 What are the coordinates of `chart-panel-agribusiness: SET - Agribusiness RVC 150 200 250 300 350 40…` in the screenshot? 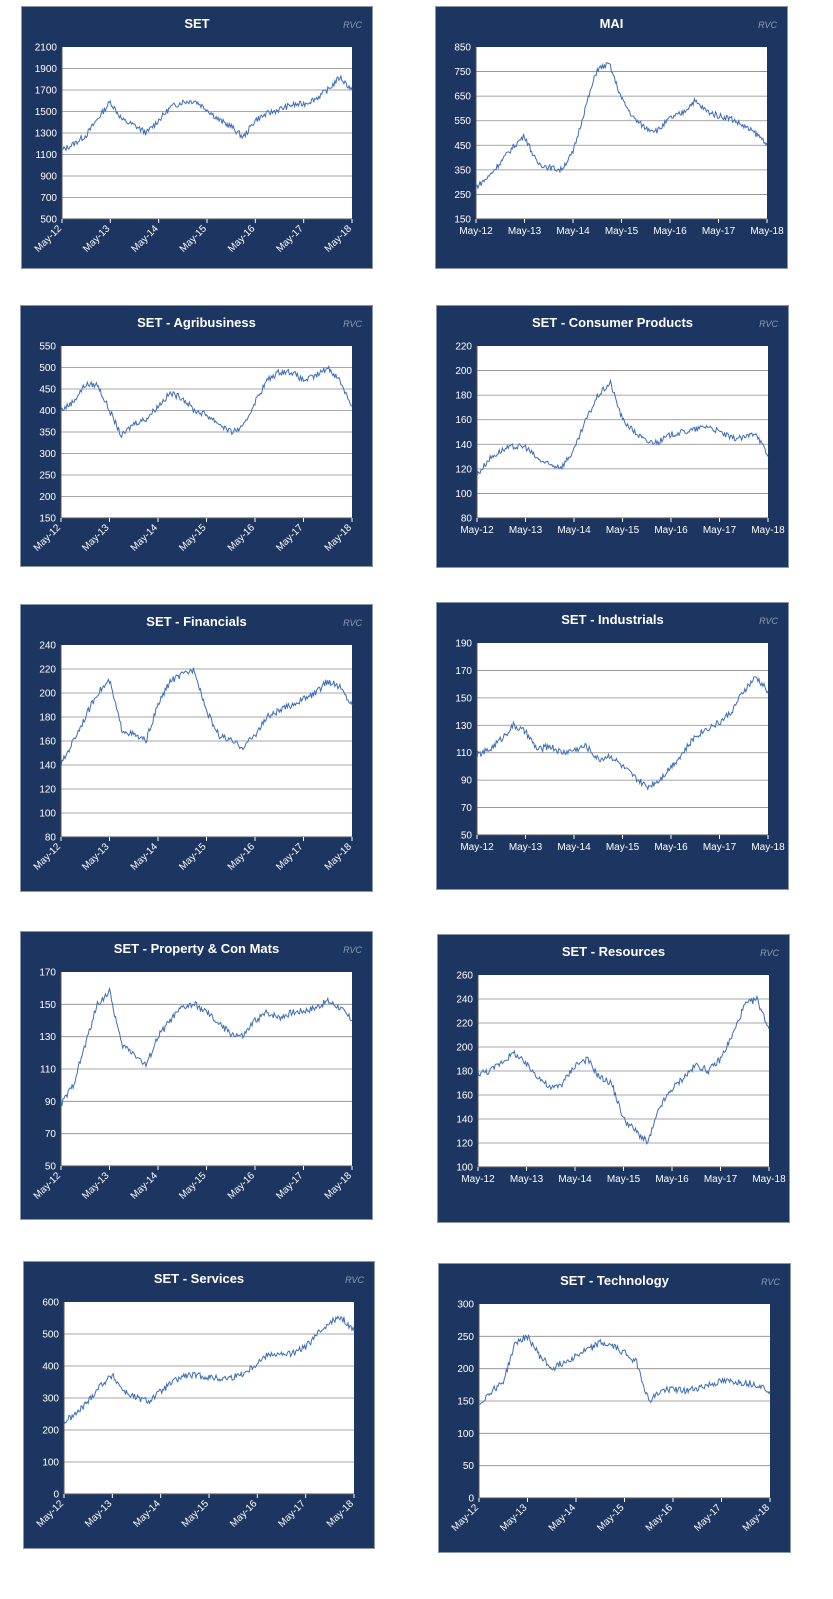 It's located at (196, 436).